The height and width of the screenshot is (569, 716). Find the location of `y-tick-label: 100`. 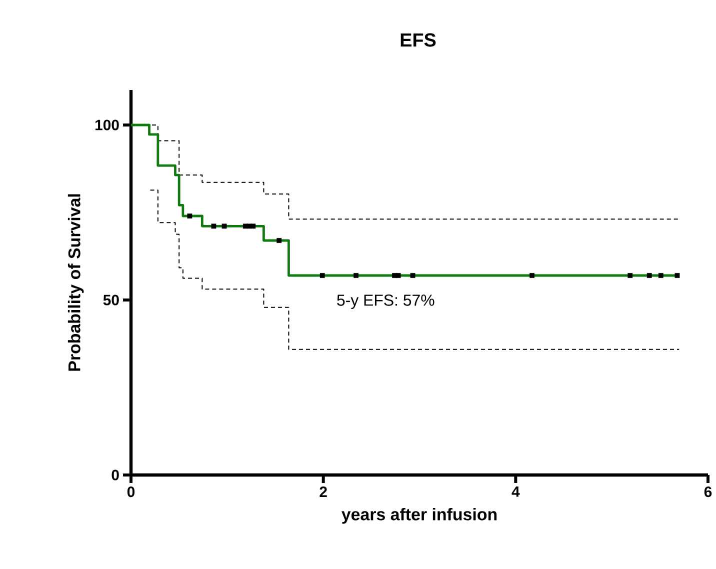

y-tick-label: 100 is located at coordinates (107, 125).